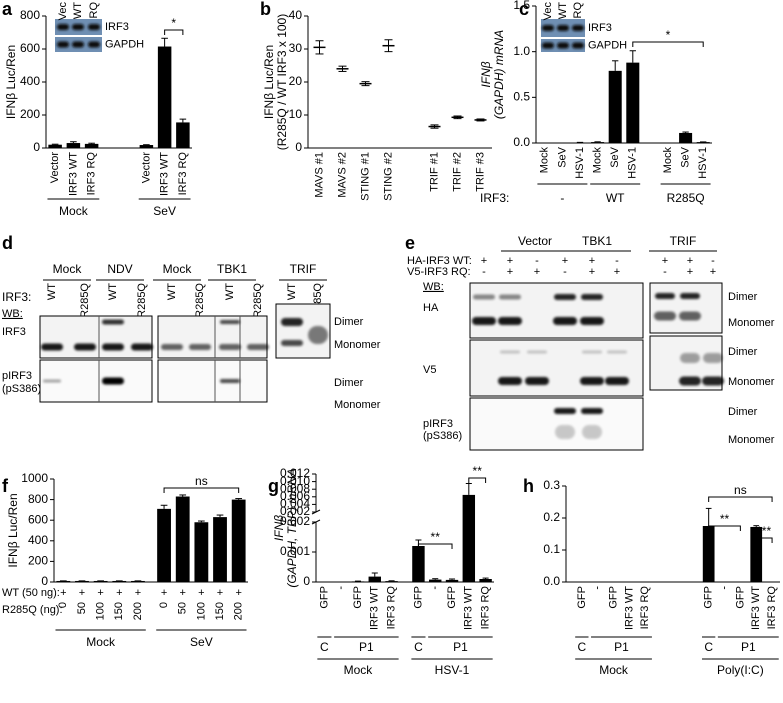  What do you see at coordinates (295, 504) in the screenshot?
I see `y-tick-label: 0.004` at bounding box center [295, 504].